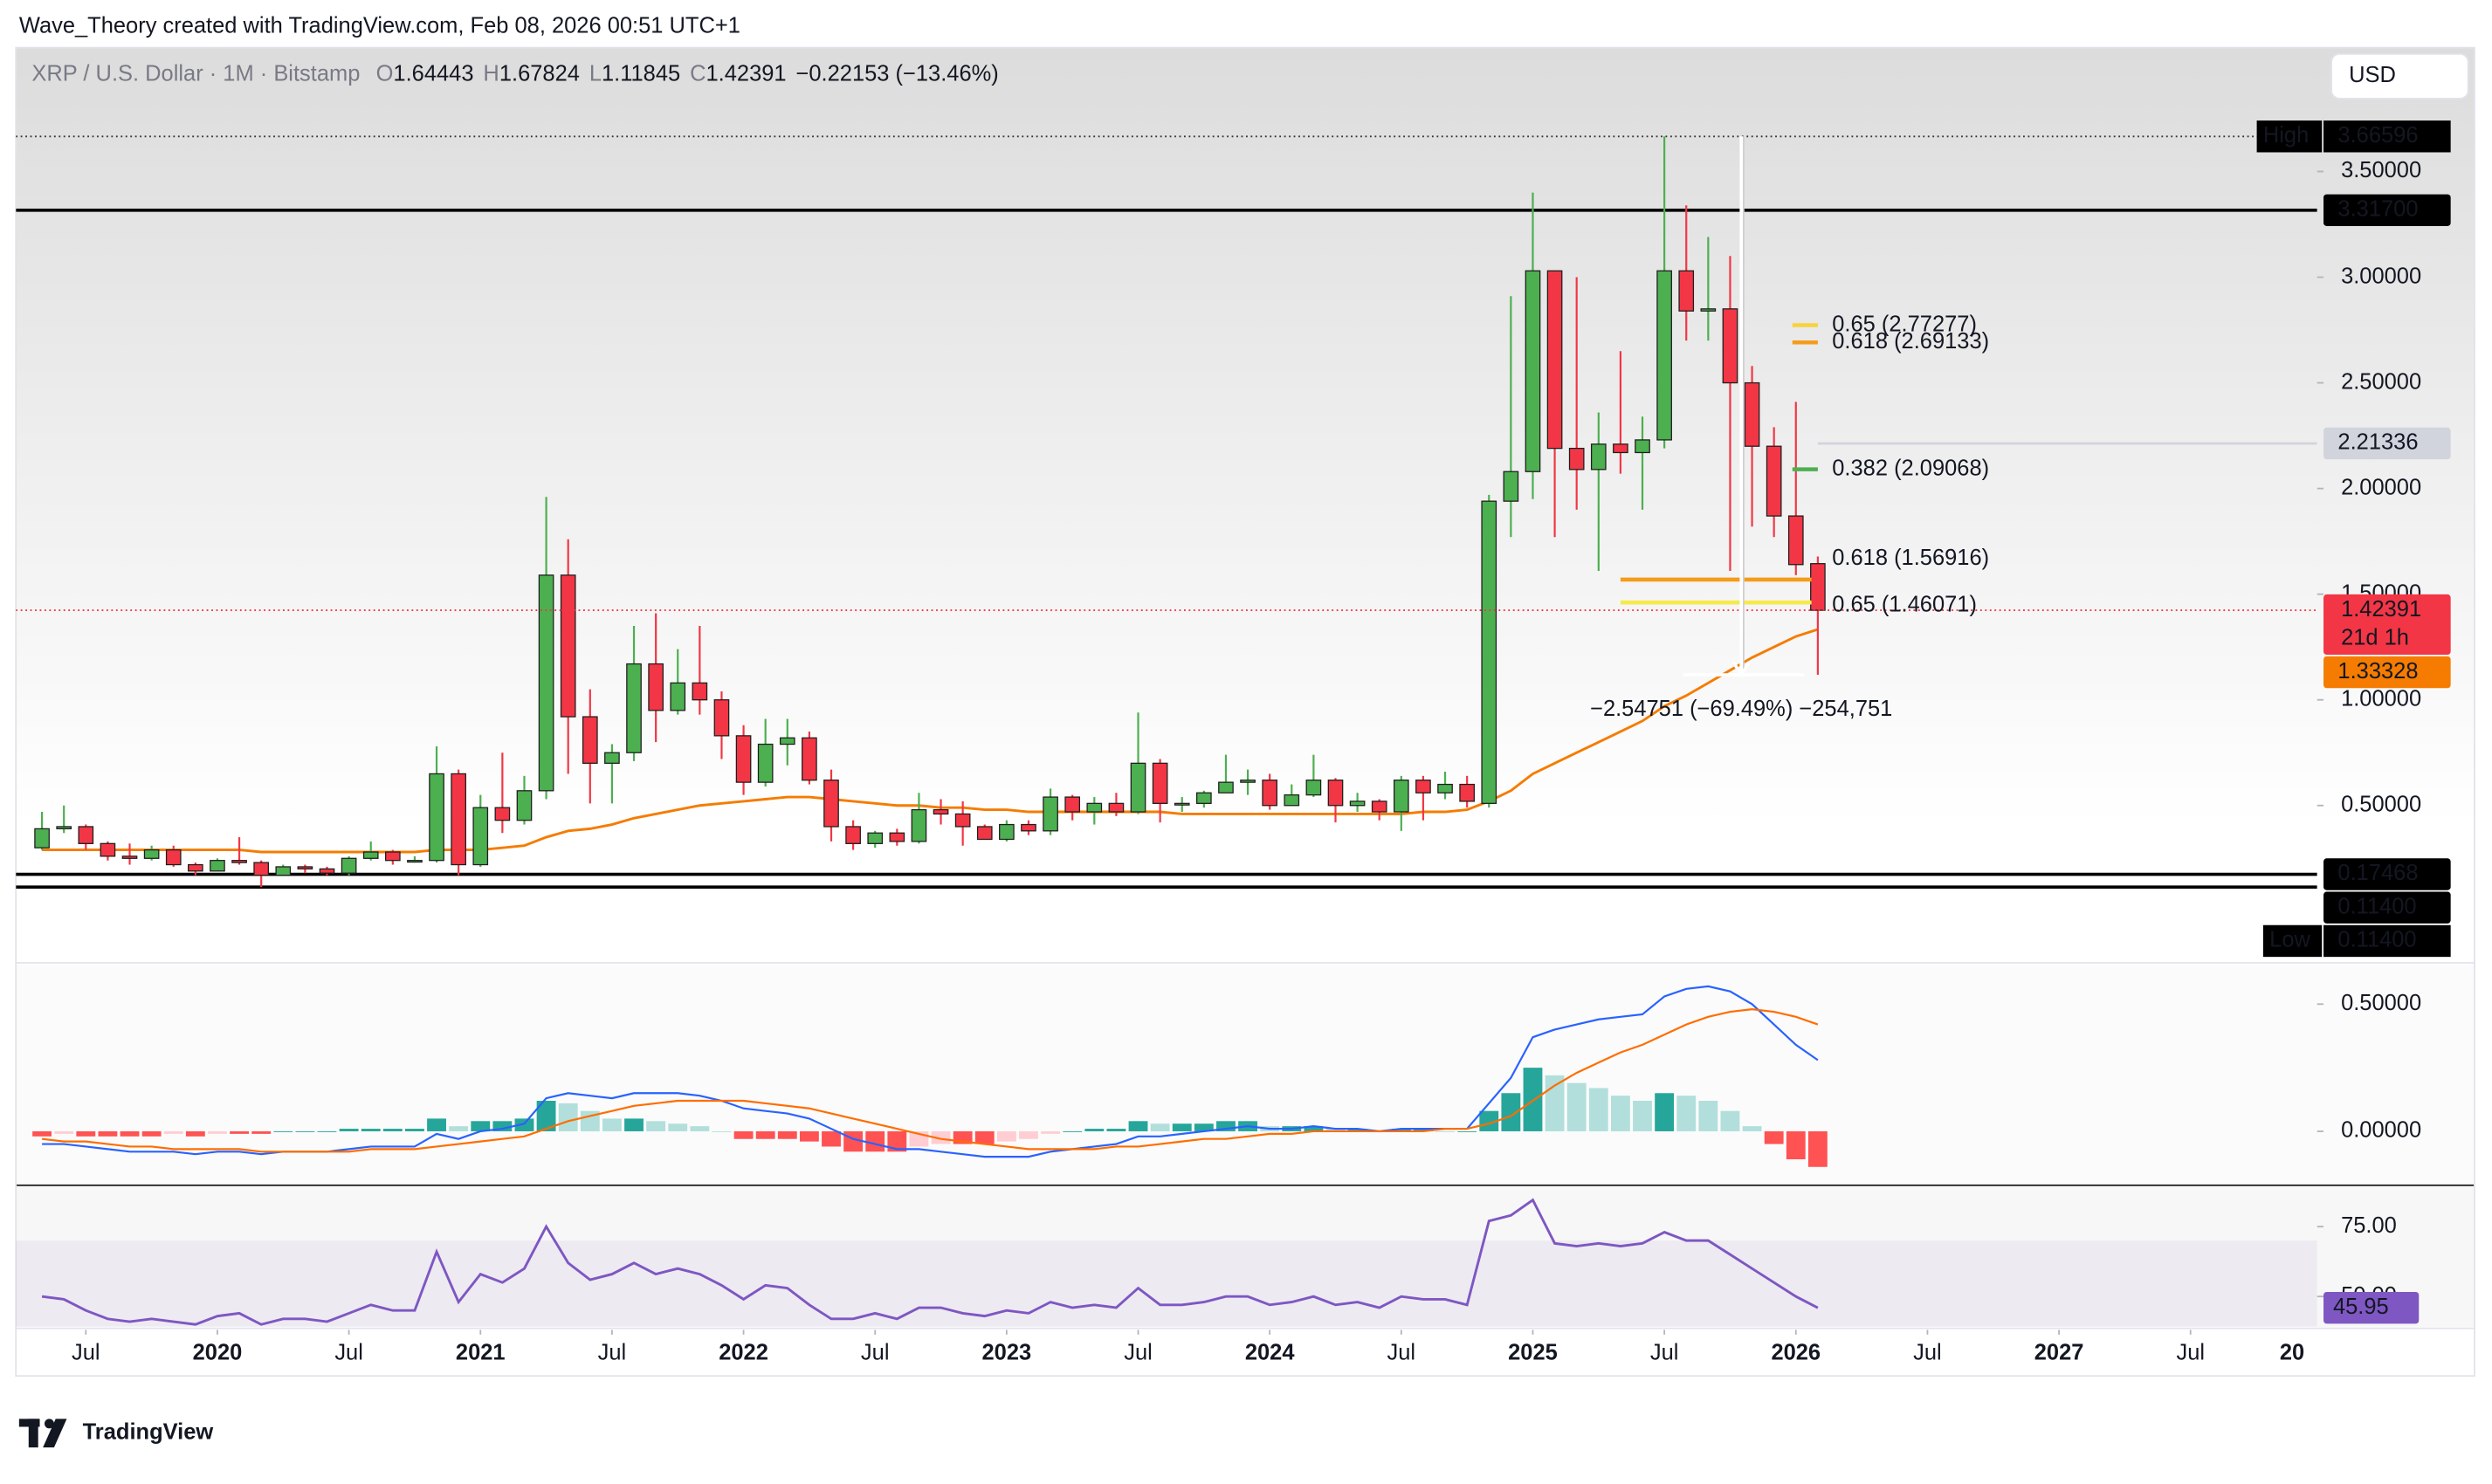  I want to click on macd-layer, so click(930, 1076).